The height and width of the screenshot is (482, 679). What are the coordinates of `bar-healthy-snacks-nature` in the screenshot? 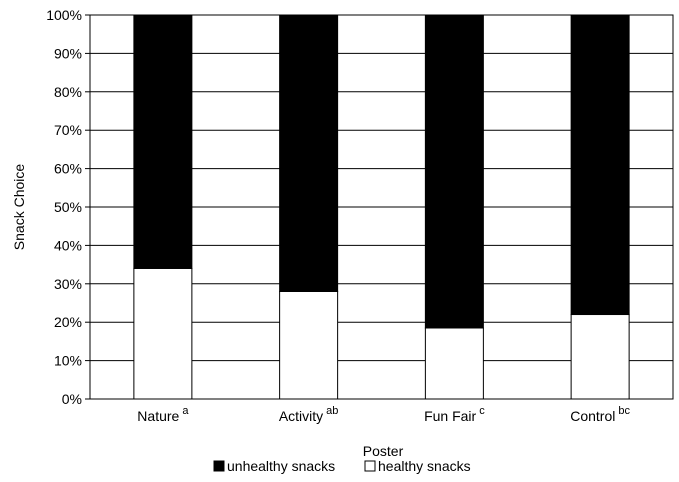 It's located at (163, 333).